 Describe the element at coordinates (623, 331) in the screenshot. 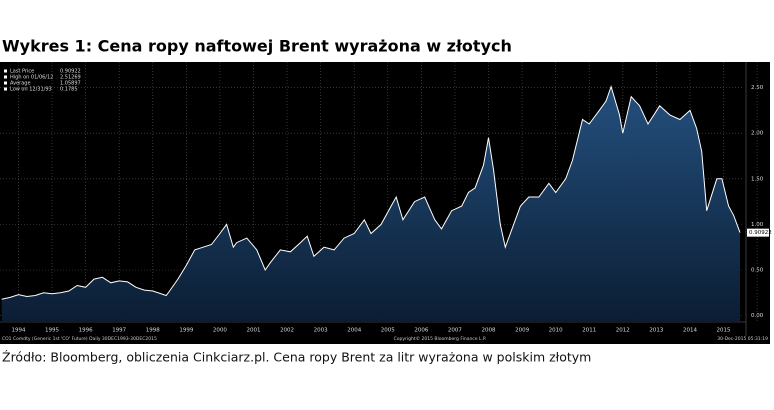

I see `x-tick-label: 2012` at that location.